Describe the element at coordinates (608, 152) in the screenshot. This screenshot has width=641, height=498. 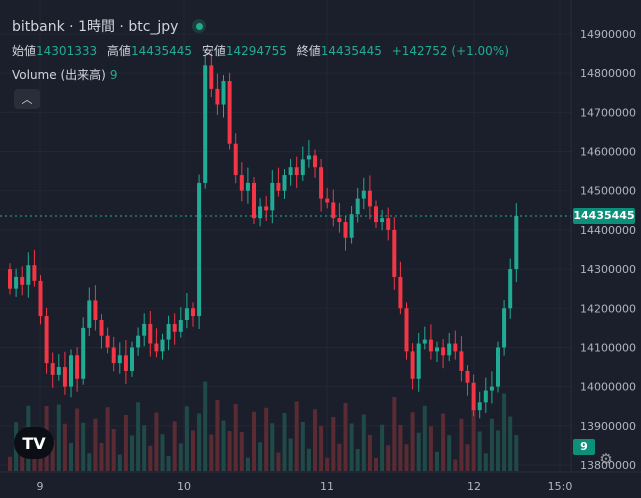
I see `y-tick-label: 14600000` at that location.